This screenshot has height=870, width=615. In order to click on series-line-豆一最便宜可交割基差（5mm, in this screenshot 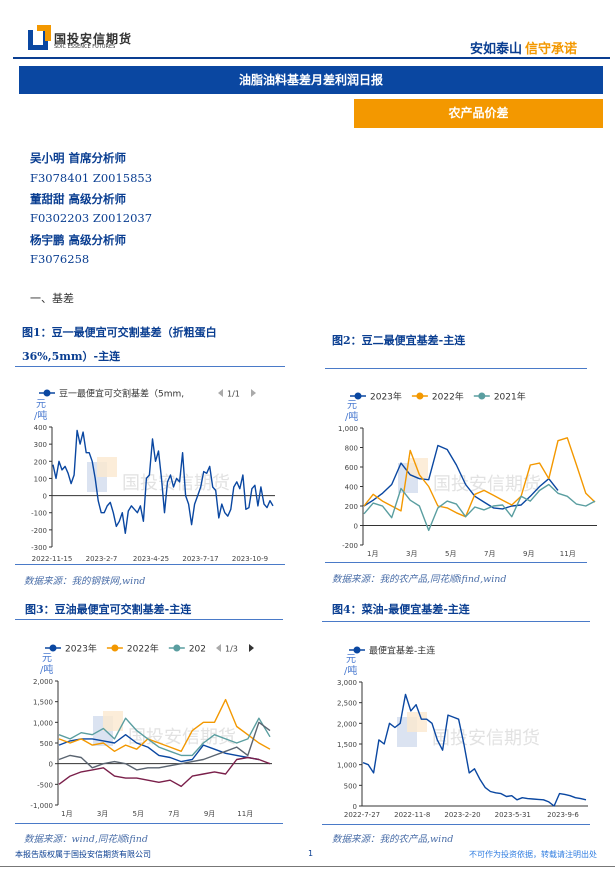, I will do `click(163, 482)`.